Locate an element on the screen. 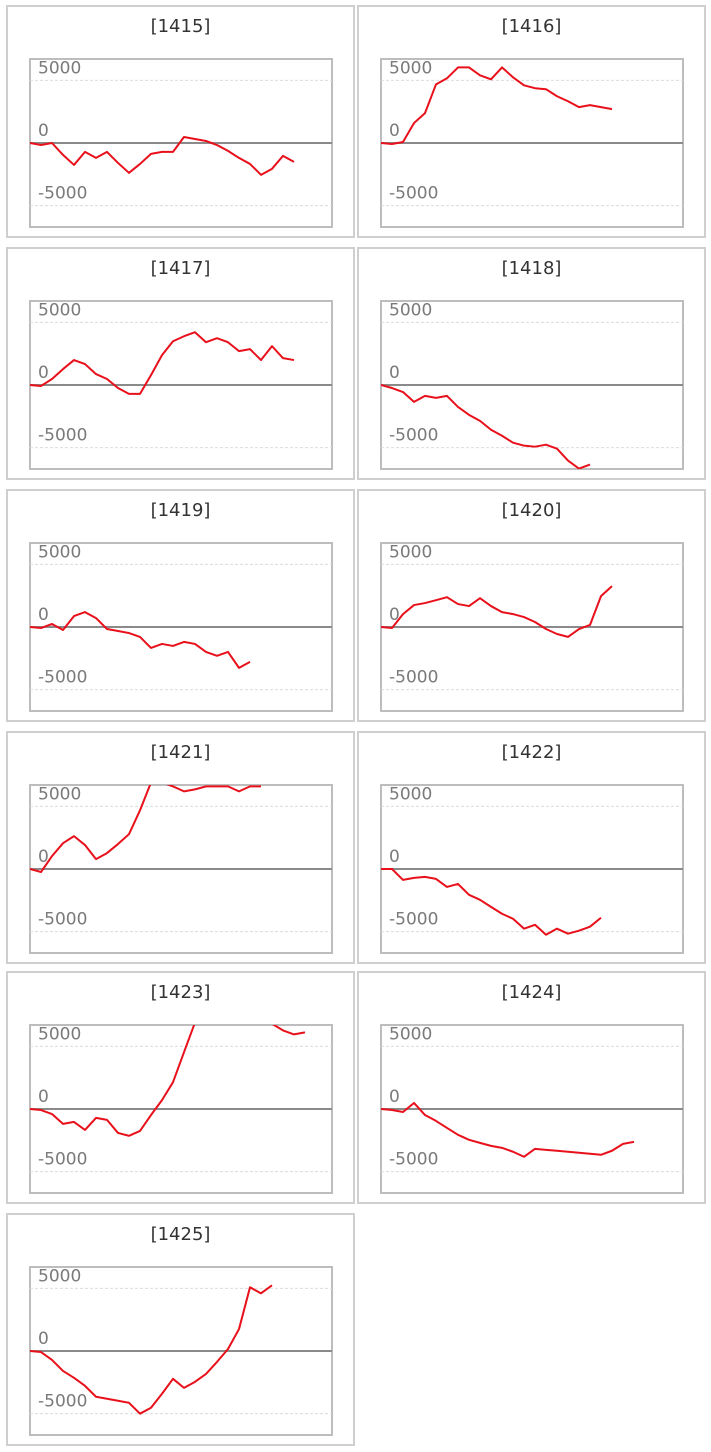 Image resolution: width=711 pixels, height=1452 pixels. chart-title: [1417] is located at coordinates (181, 268).